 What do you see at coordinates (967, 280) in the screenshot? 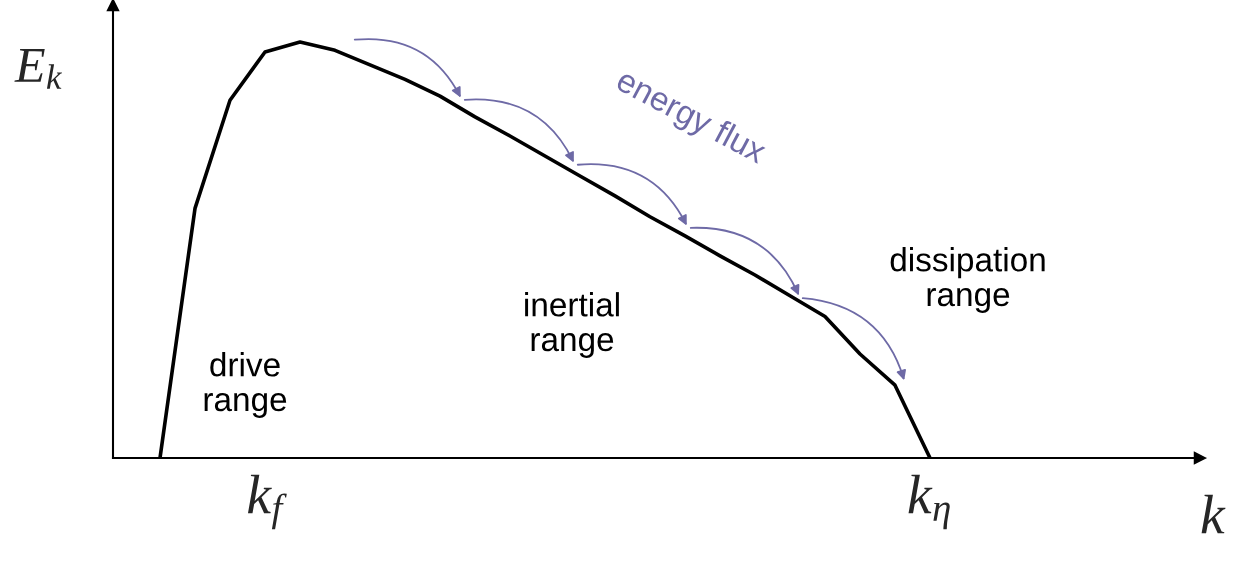
I see `annotation: dissipation range` at bounding box center [967, 280].